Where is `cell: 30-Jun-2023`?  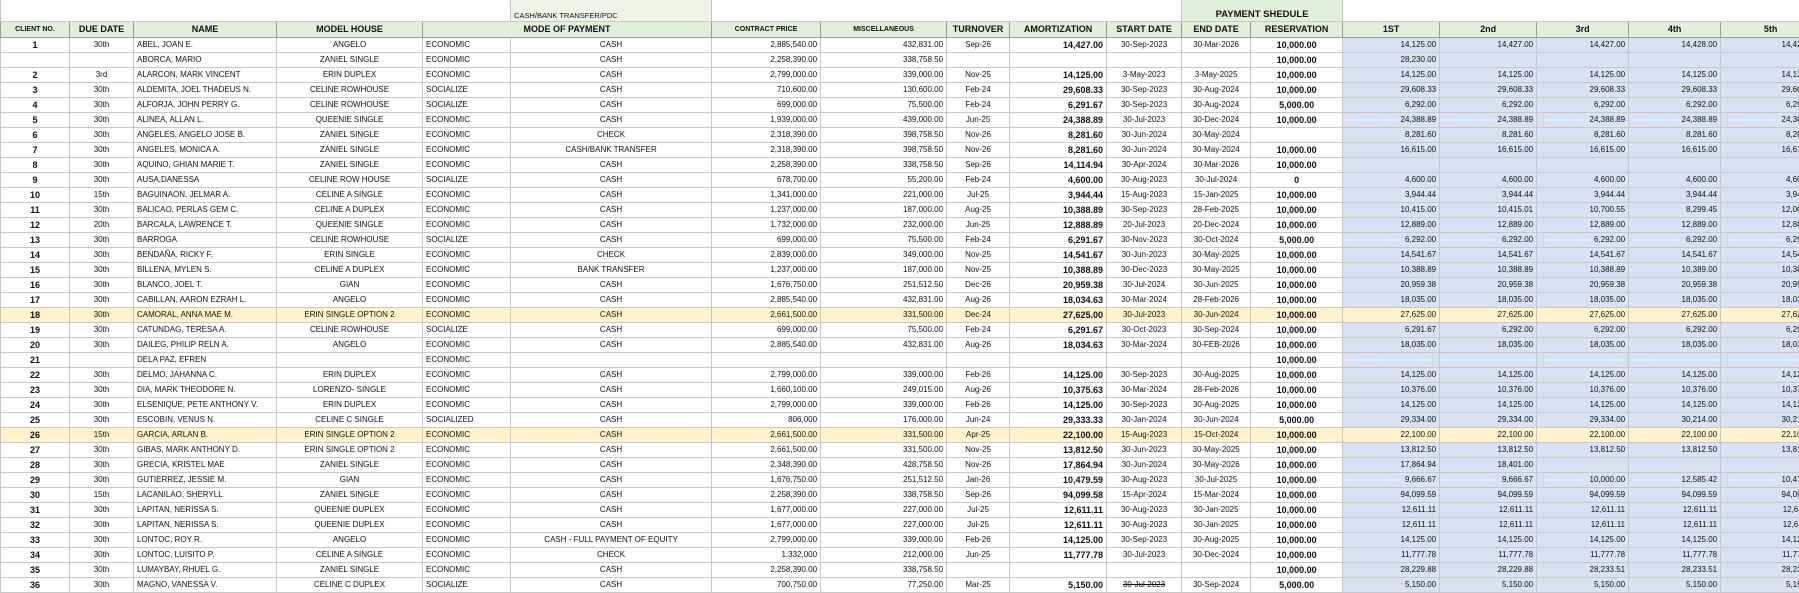
cell: 30-Jun-2023 is located at coordinates (1144, 450).